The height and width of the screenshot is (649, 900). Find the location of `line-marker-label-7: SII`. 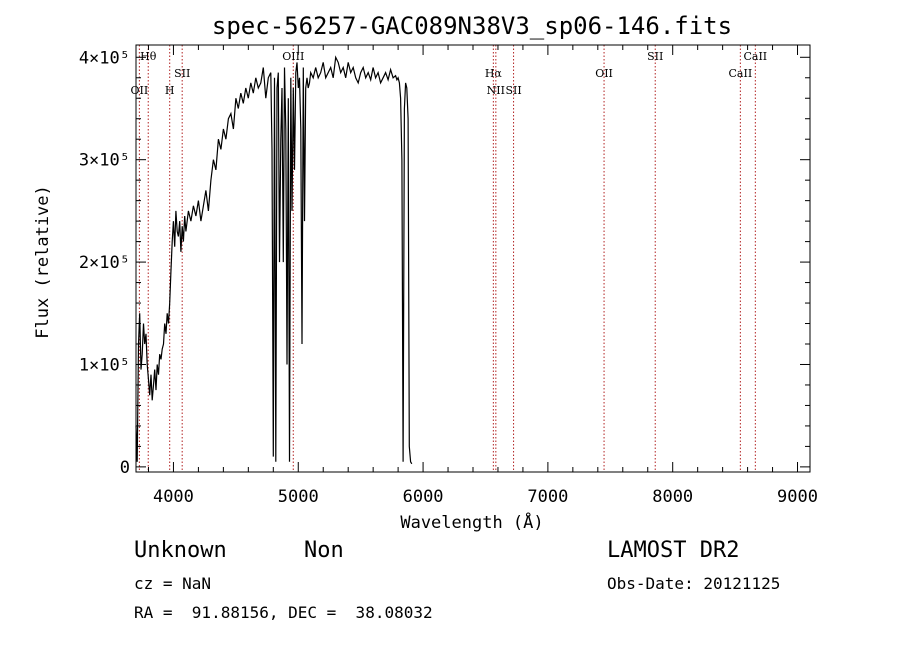

line-marker-label-7: SII is located at coordinates (513, 90).